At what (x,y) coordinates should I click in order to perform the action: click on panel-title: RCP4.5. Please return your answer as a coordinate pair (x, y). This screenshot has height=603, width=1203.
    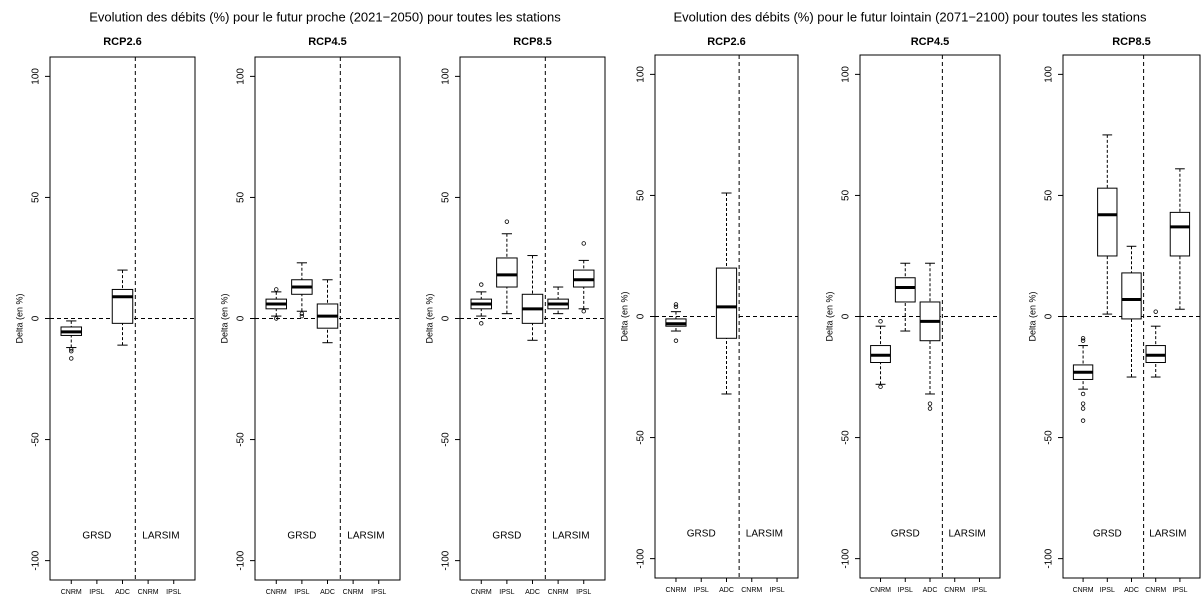
    Looking at the image, I should click on (930, 42).